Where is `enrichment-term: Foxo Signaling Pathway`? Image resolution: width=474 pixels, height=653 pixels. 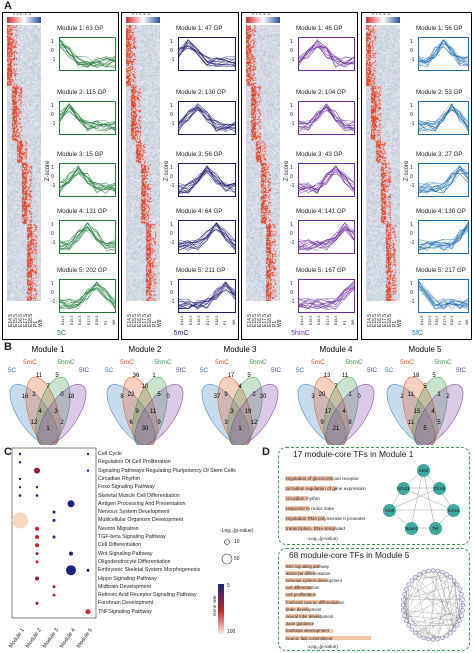 enrichment-term: Foxo Signaling Pathway is located at coordinates (126, 487).